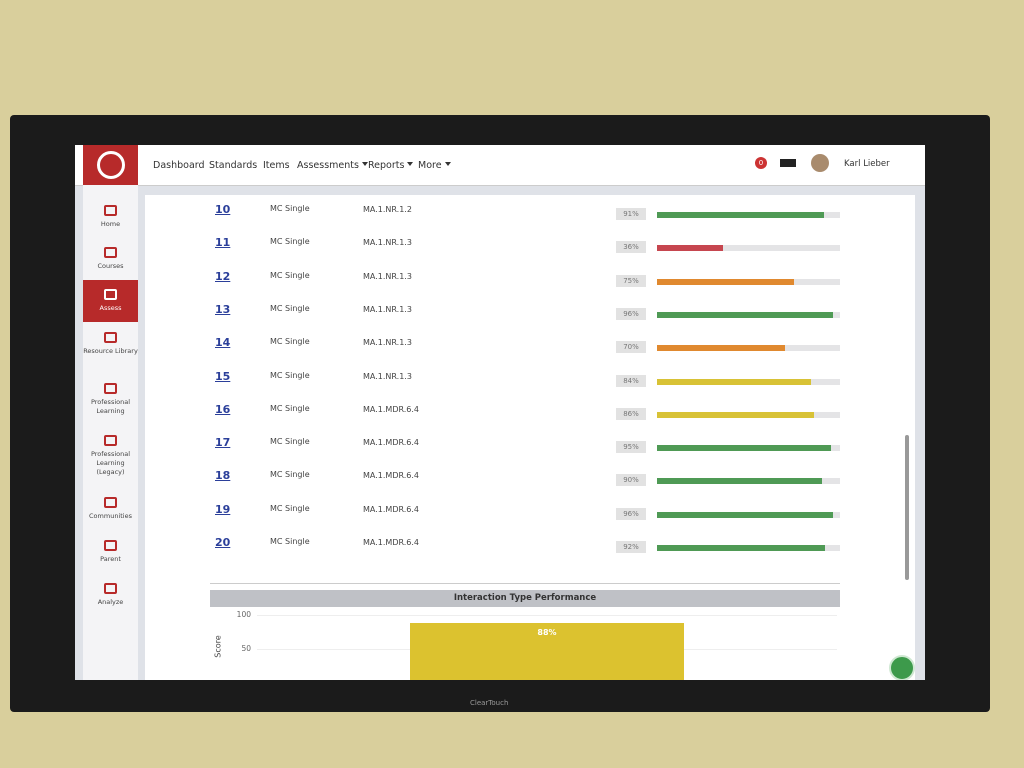 The width and height of the screenshot is (1024, 768). What do you see at coordinates (631, 447) in the screenshot?
I see `score-label: 95%` at bounding box center [631, 447].